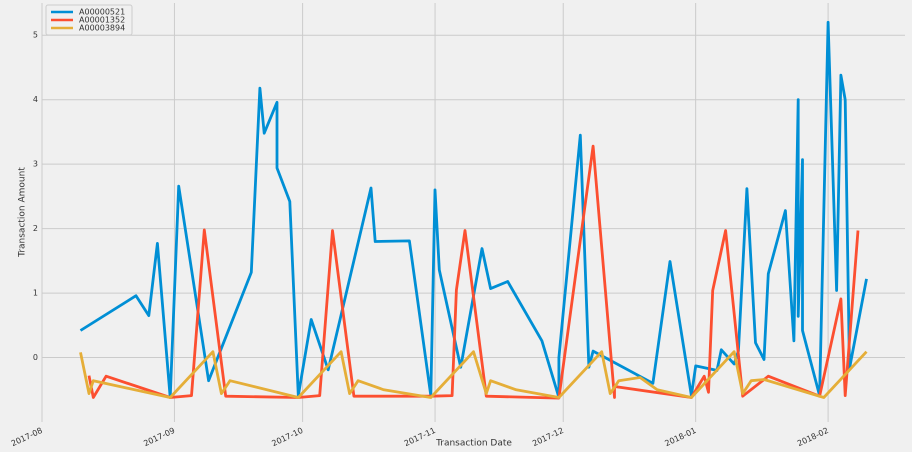 The width and height of the screenshot is (912, 452). I want to click on y-tick-label: 5, so click(35, 35).